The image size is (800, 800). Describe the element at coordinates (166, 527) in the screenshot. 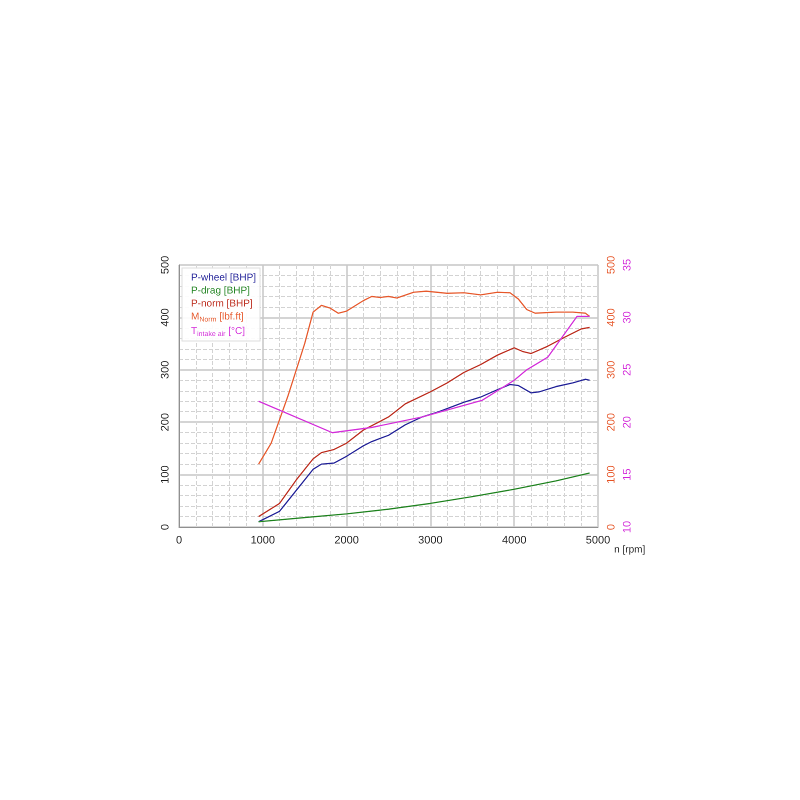

I see `y-tick-label: 0` at that location.